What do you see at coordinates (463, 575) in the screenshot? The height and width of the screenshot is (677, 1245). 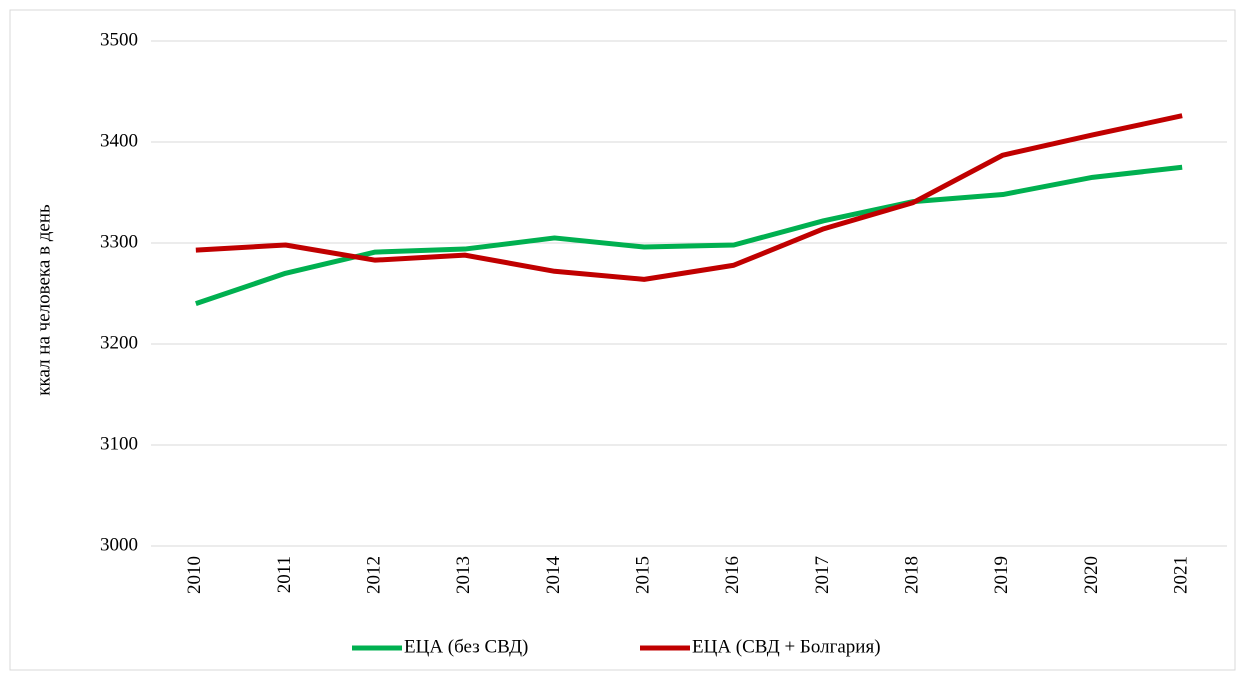 I see `x-tick-label: 2013` at bounding box center [463, 575].